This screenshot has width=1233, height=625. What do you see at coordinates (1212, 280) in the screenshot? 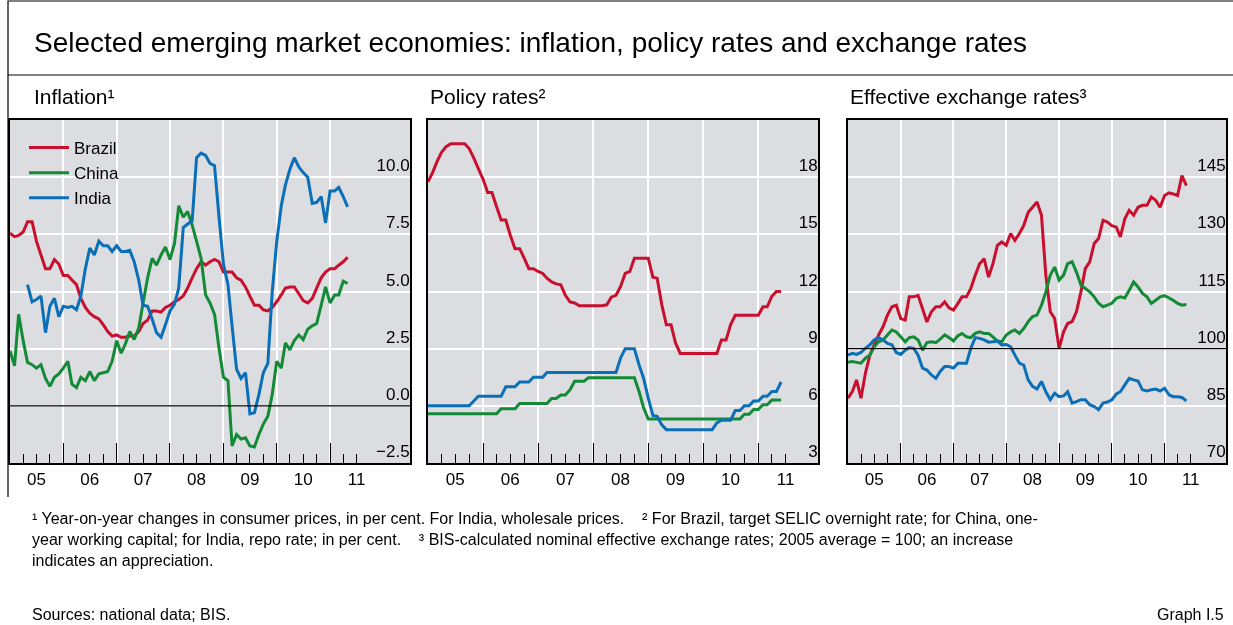
I see `y-tick-label: 115` at bounding box center [1212, 280].